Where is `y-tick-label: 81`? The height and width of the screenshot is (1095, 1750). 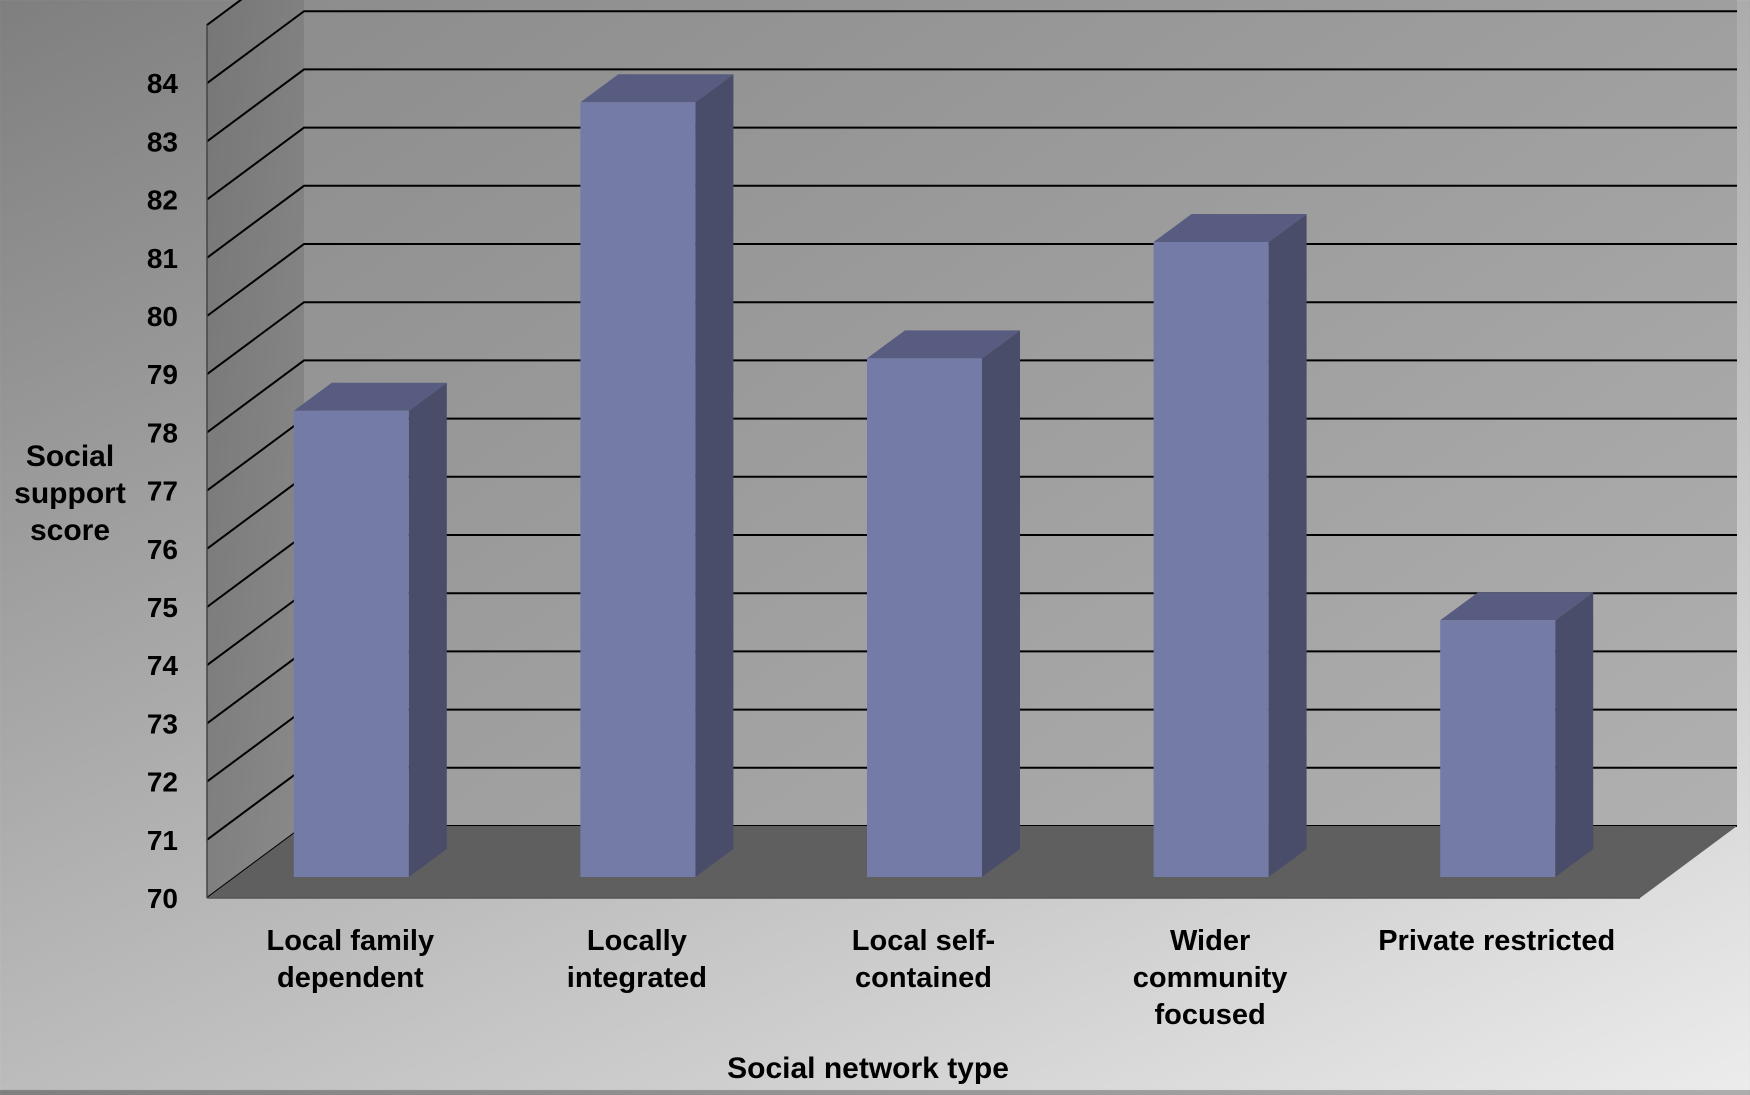 y-tick-label: 81 is located at coordinates (162, 258).